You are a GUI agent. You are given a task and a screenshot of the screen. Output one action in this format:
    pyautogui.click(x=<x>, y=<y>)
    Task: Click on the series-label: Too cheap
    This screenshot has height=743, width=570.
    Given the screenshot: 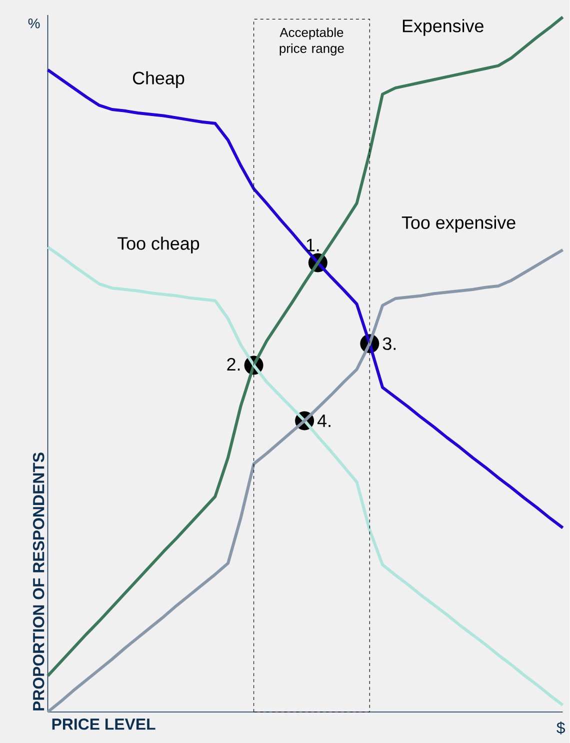 What is the action you would take?
    pyautogui.click(x=159, y=245)
    